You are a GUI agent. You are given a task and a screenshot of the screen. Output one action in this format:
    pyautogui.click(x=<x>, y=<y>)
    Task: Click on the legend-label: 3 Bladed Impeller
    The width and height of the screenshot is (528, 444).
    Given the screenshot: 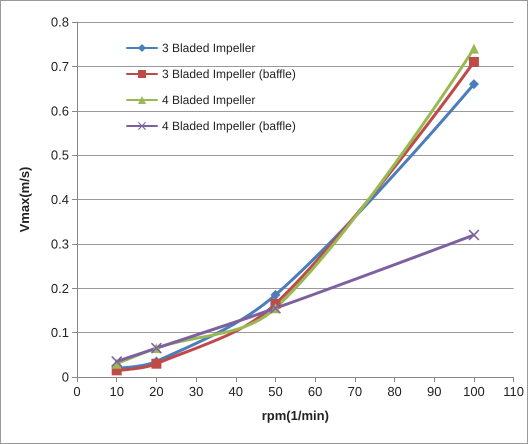 What is the action you would take?
    pyautogui.click(x=209, y=48)
    